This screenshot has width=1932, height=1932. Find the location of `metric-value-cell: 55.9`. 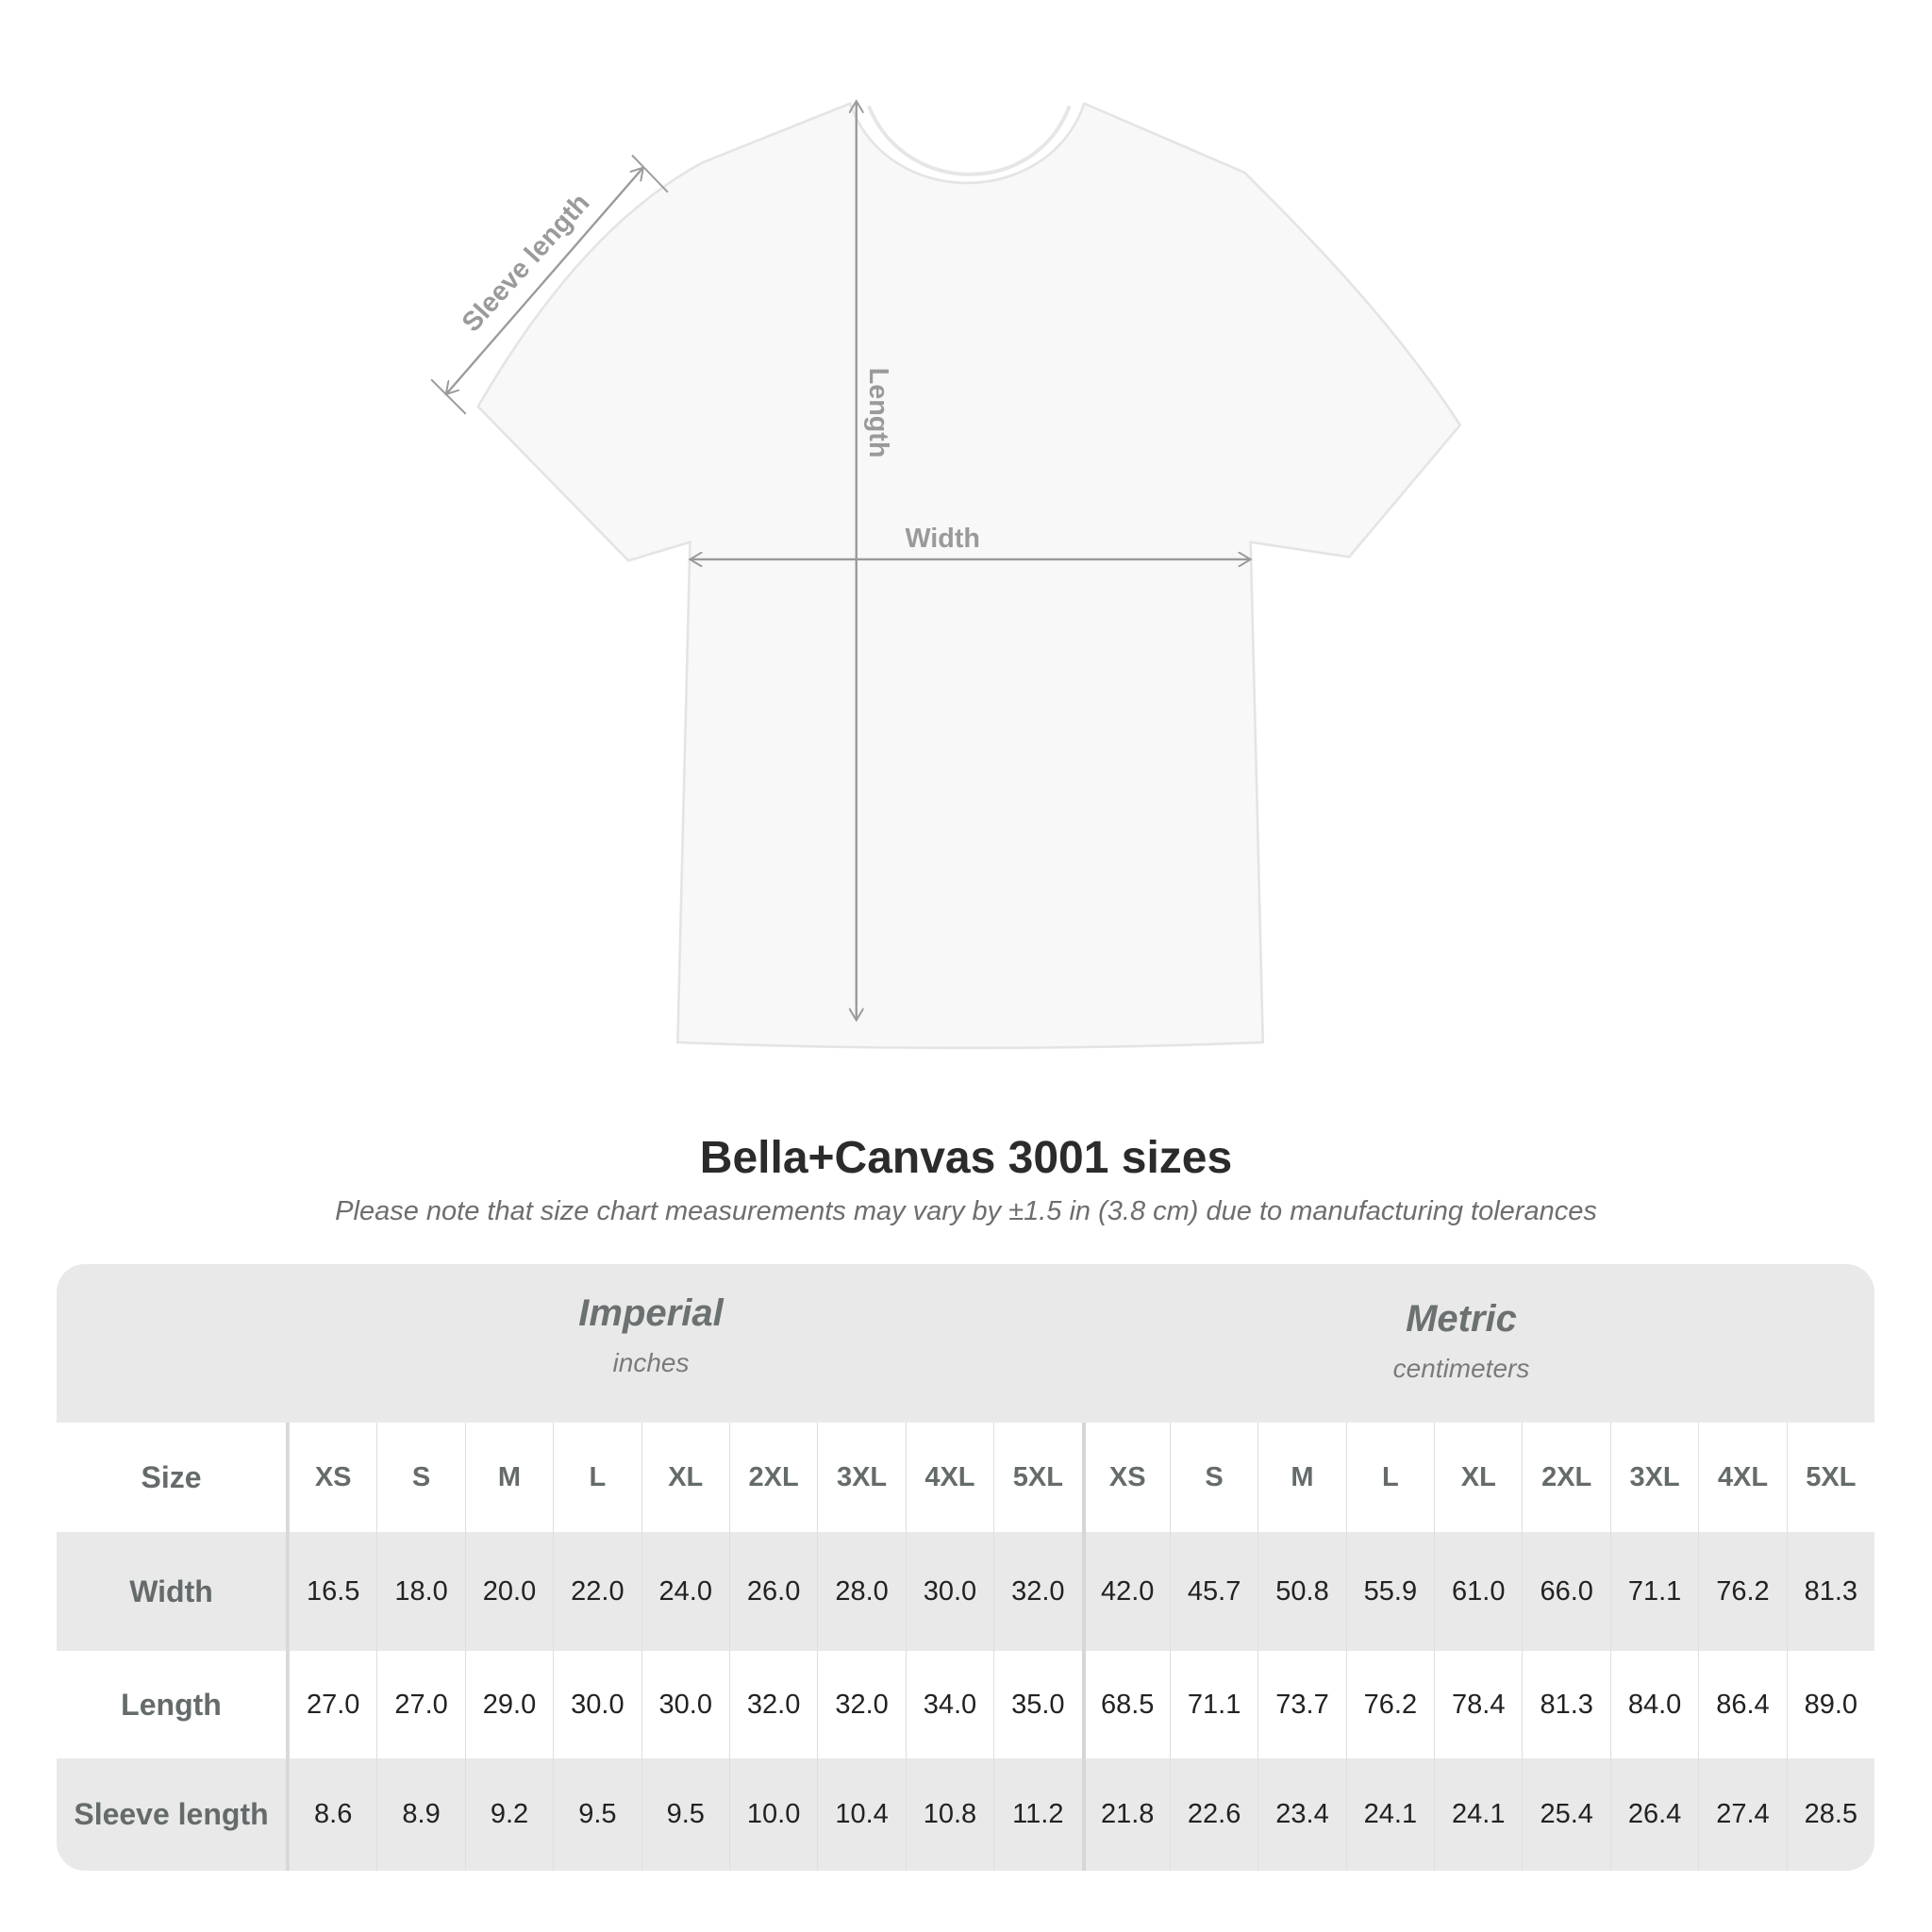

metric-value-cell: 55.9 is located at coordinates (1390, 1591).